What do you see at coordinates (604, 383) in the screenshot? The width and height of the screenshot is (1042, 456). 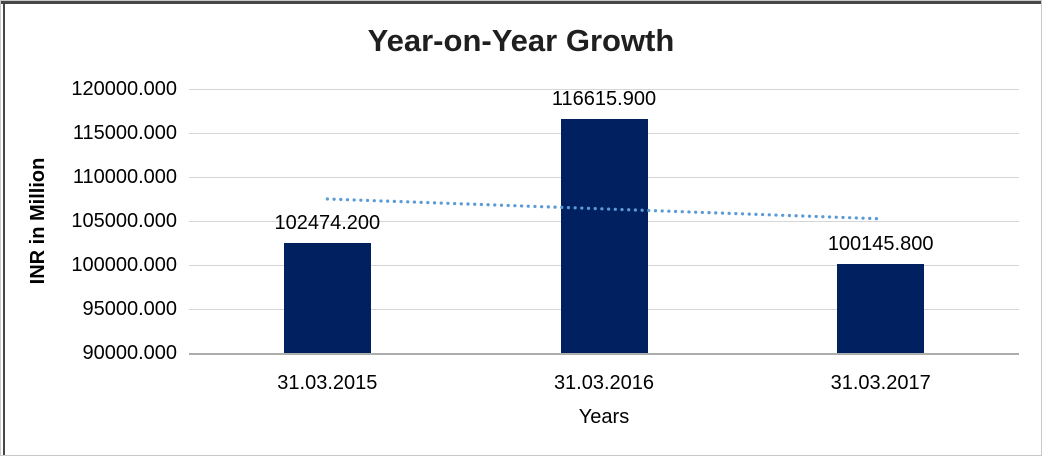 I see `x-tick-label: 31.03.2016` at bounding box center [604, 383].